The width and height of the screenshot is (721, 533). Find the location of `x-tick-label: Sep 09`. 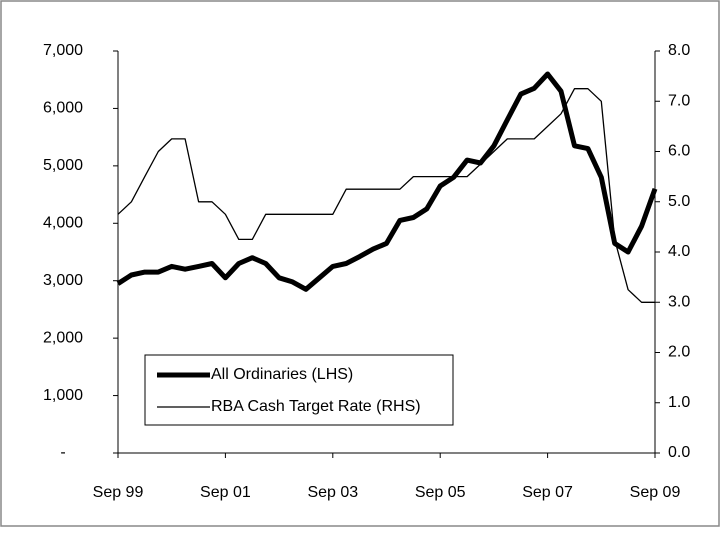

x-tick-label: Sep 09 is located at coordinates (655, 492).